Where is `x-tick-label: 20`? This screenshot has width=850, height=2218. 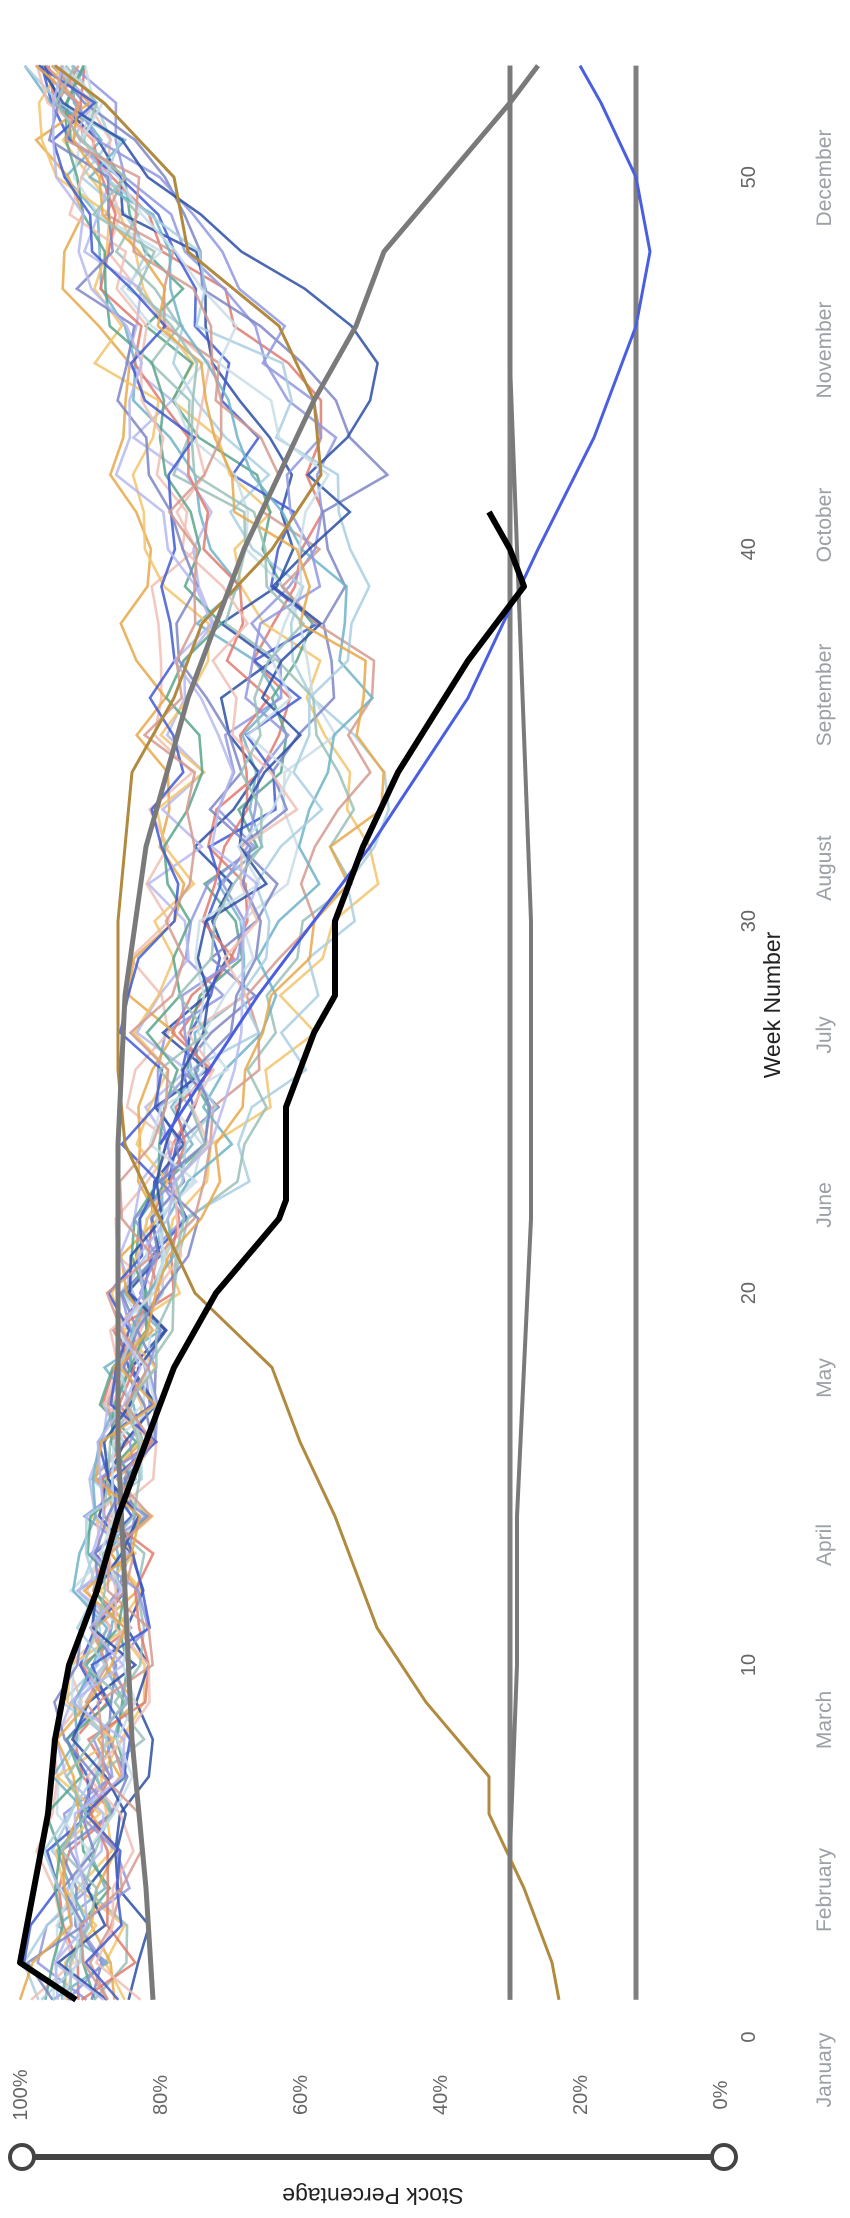 x-tick-label: 20 is located at coordinates (749, 1293).